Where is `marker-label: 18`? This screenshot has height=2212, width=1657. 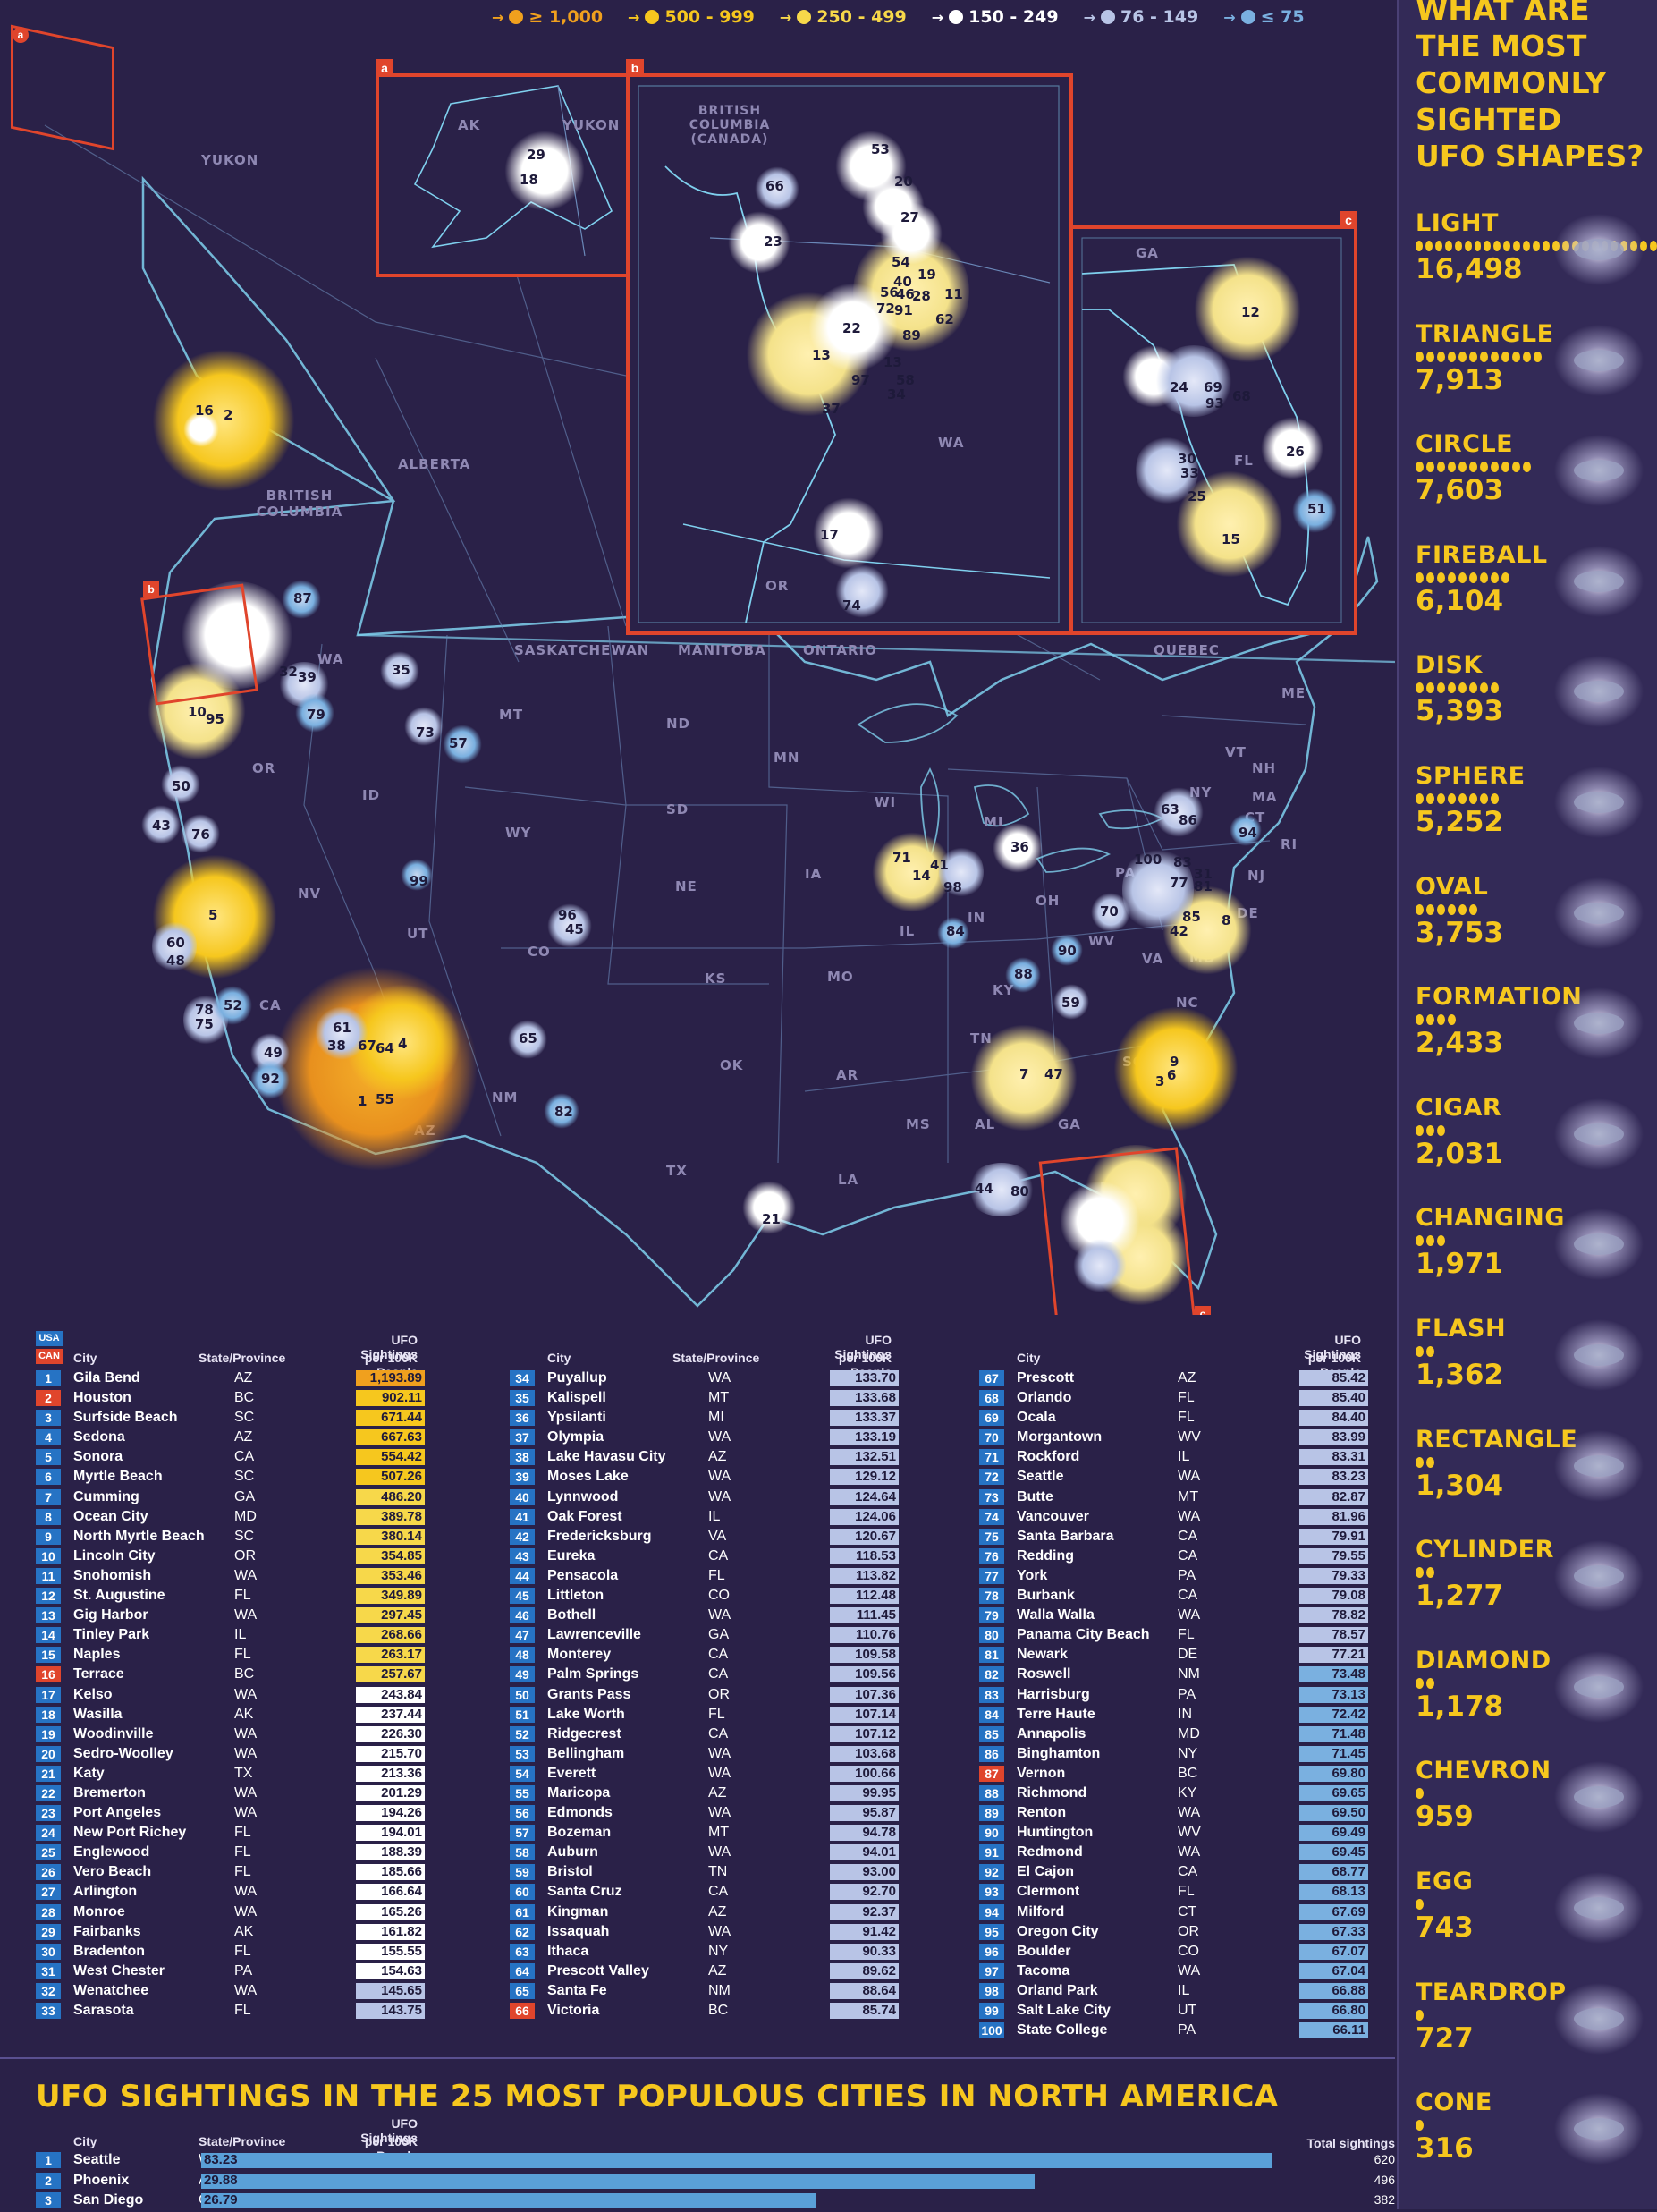
marker-label: 18 is located at coordinates (529, 180).